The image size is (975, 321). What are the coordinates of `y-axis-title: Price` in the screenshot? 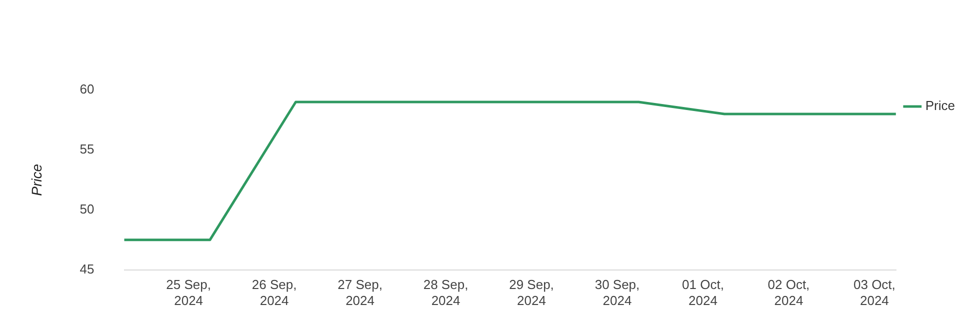 It's located at (36, 180).